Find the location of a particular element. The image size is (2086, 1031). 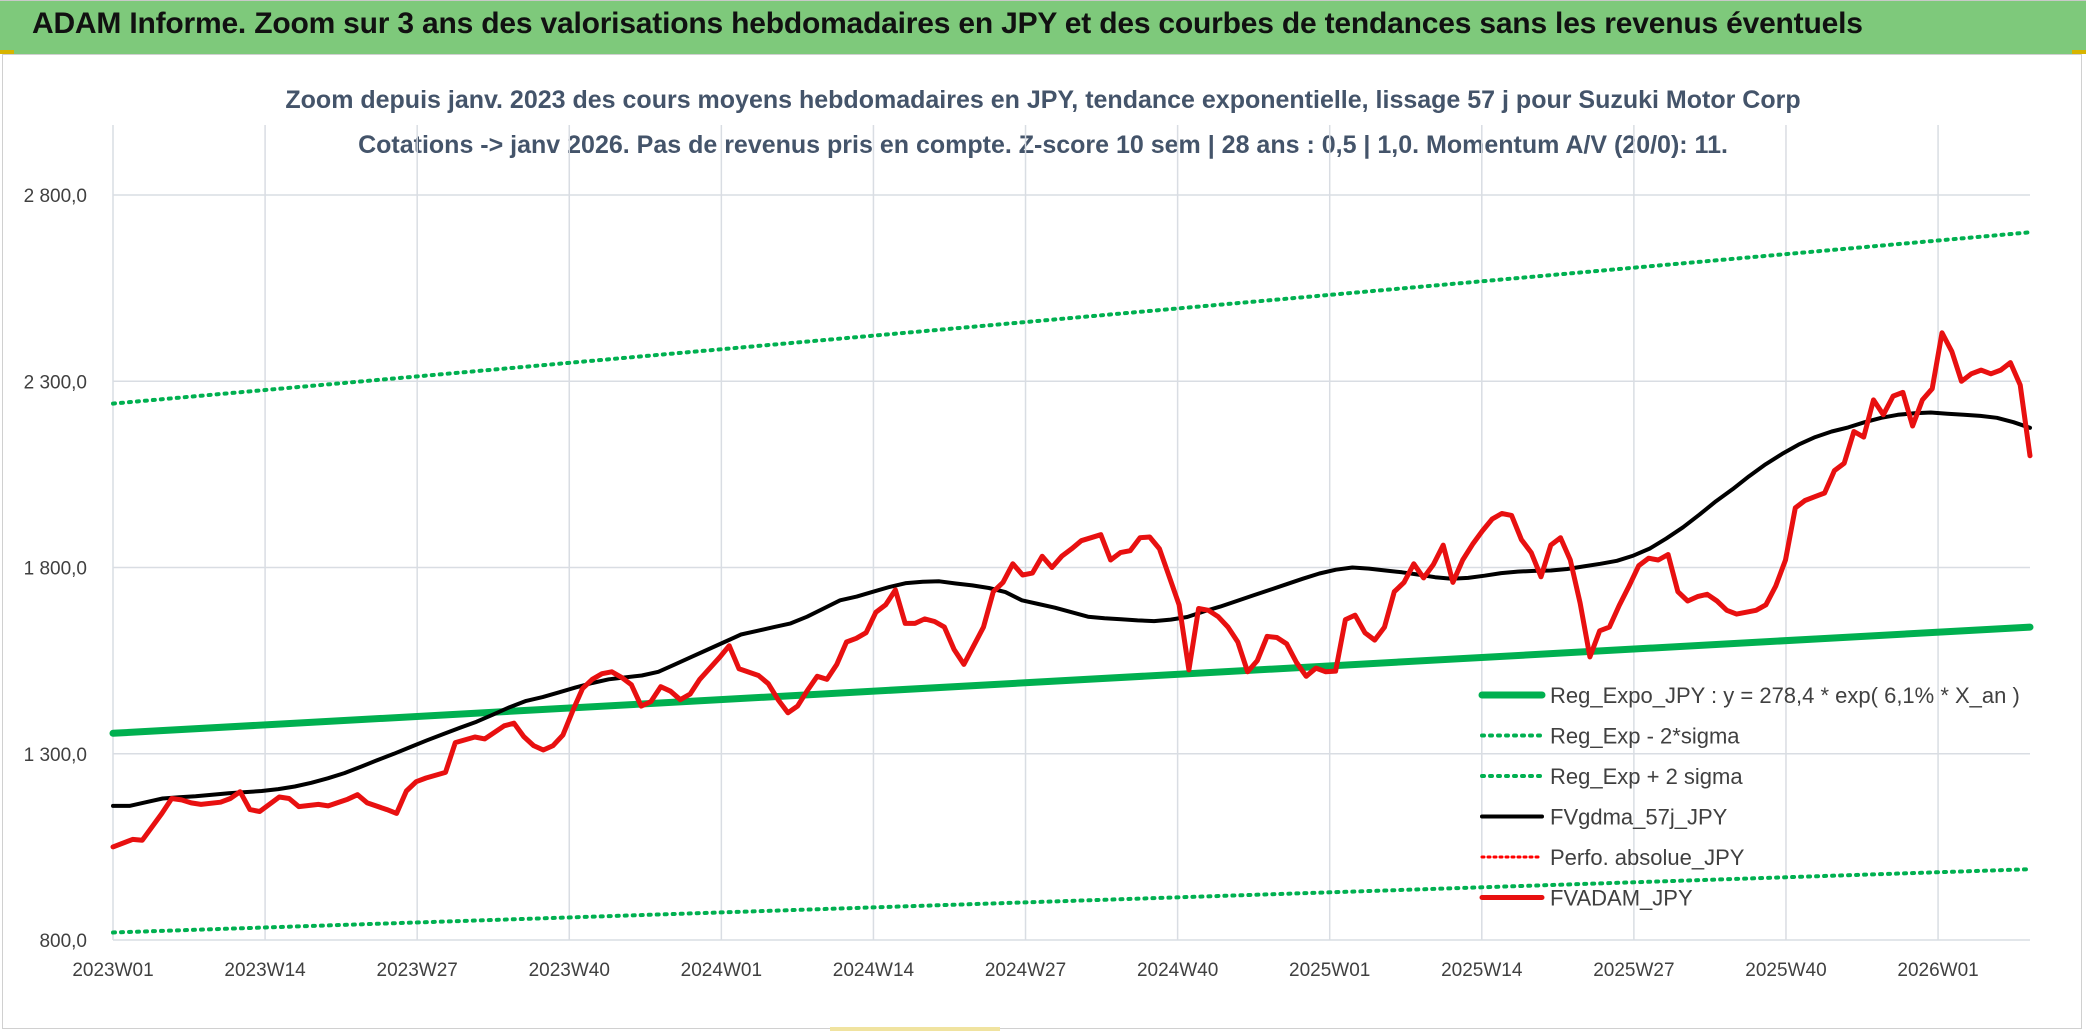

legend-label: FVADAM_JPY is located at coordinates (1621, 898).